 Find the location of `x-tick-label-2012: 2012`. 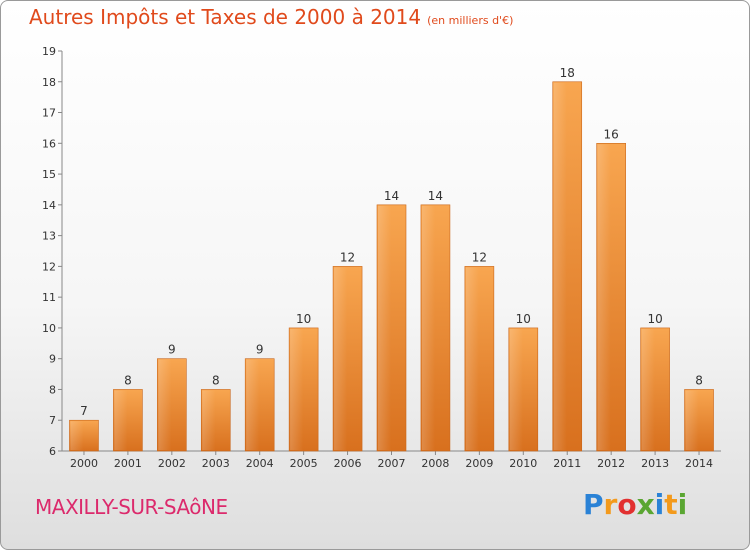

x-tick-label-2012: 2012 is located at coordinates (611, 463).